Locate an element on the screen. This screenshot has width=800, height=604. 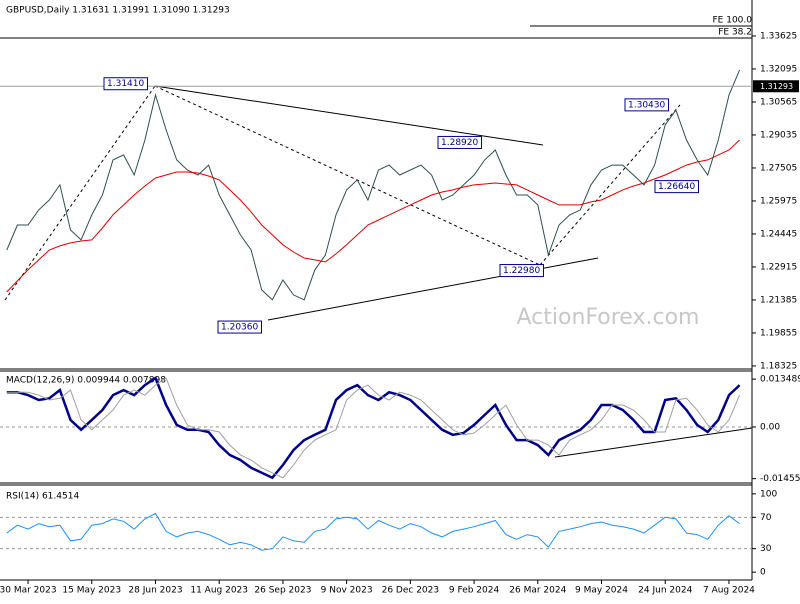
level-label: 1.28920 is located at coordinates (459, 143).